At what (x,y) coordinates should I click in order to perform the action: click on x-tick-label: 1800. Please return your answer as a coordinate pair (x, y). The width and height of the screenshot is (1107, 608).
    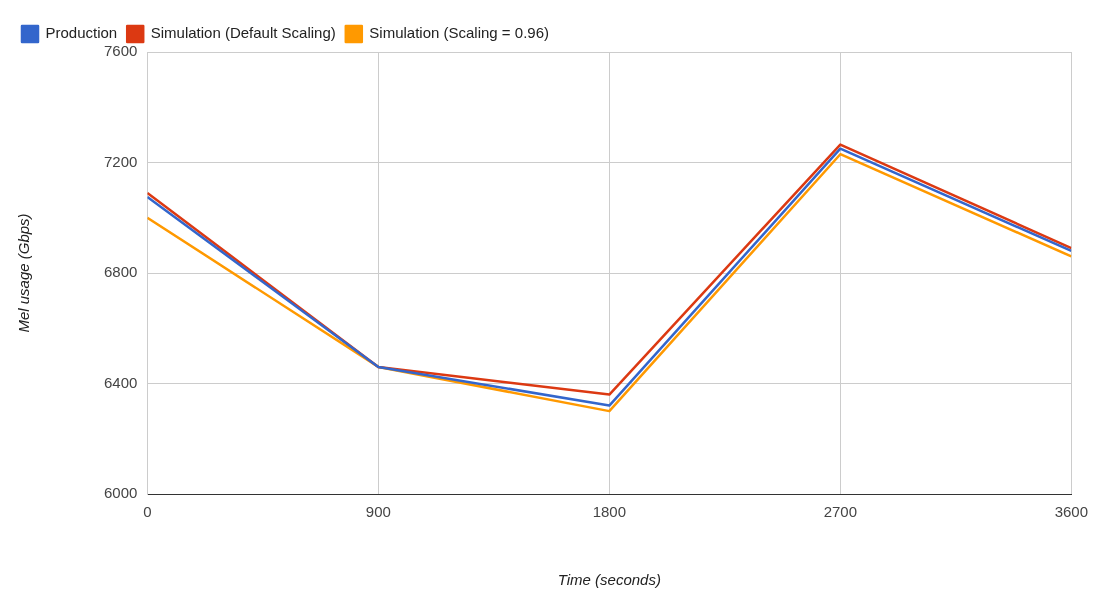
    Looking at the image, I should click on (609, 512).